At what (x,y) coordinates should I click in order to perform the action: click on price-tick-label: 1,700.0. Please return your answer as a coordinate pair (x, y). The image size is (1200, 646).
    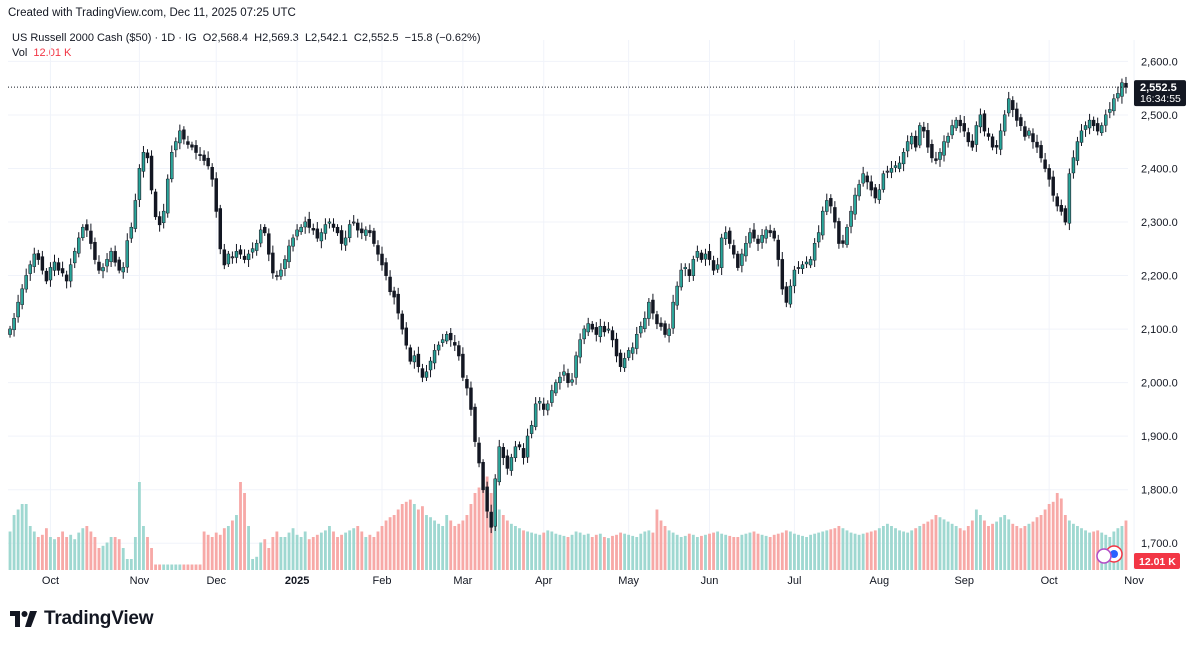
    Looking at the image, I should click on (1159, 544).